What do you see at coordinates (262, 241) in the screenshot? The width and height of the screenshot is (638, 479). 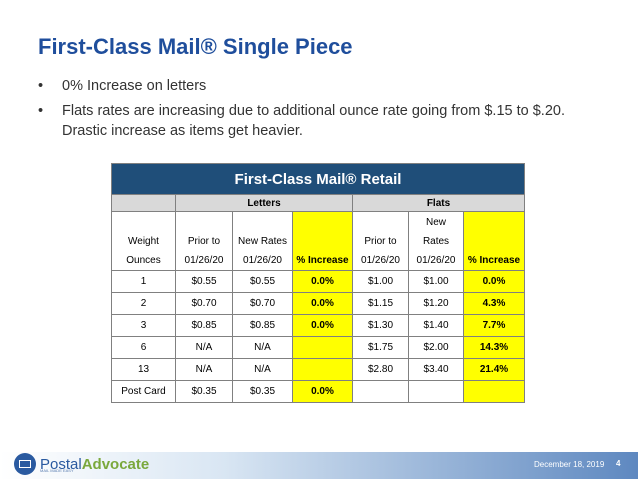 I see `column-header-letters-new: New Rates 01/26/20` at bounding box center [262, 241].